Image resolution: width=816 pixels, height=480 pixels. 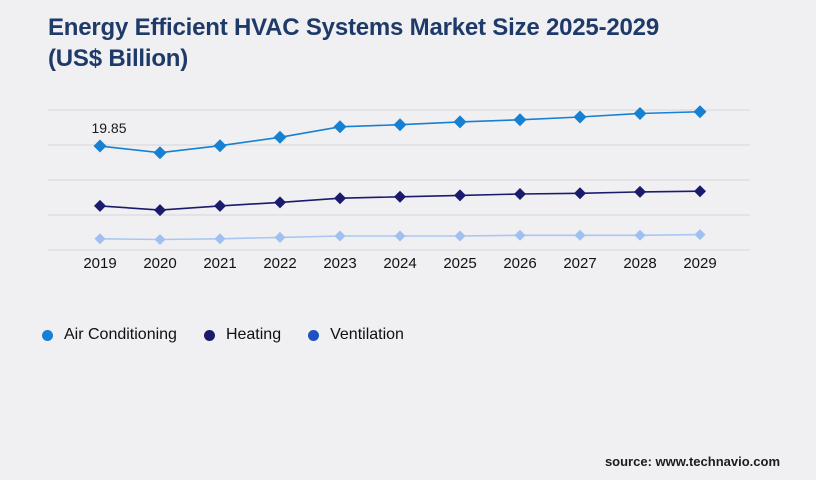 What do you see at coordinates (339, 263) in the screenshot?
I see `x-axis-label-2023: 2023` at bounding box center [339, 263].